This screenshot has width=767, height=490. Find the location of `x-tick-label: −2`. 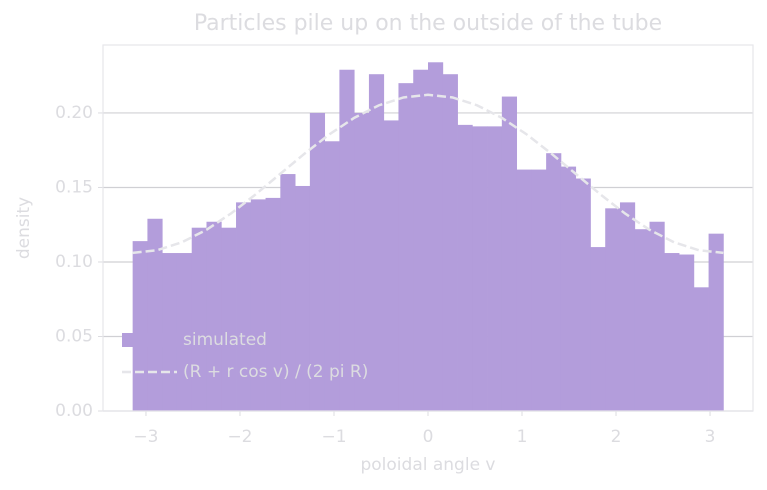

x-tick-label: −2 is located at coordinates (239, 437).